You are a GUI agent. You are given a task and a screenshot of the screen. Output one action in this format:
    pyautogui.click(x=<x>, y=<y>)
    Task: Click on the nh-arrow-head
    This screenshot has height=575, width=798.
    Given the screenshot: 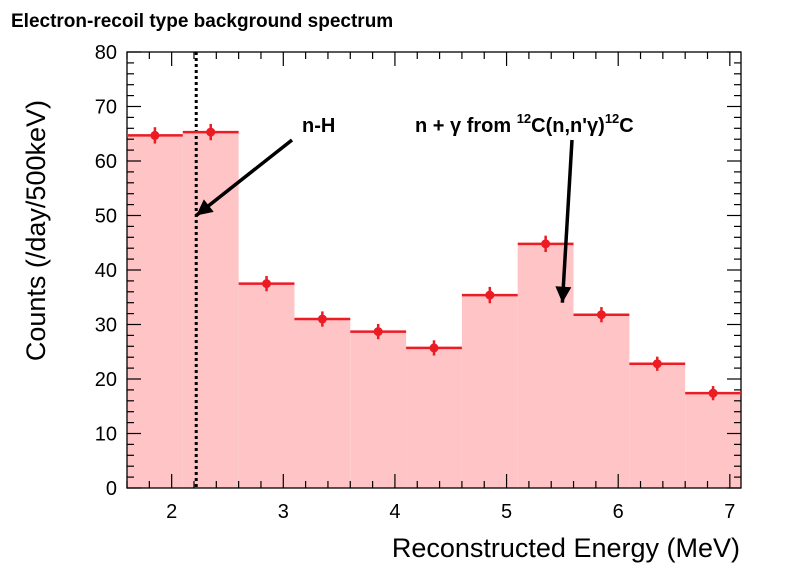 What is the action you would take?
    pyautogui.click(x=205, y=207)
    